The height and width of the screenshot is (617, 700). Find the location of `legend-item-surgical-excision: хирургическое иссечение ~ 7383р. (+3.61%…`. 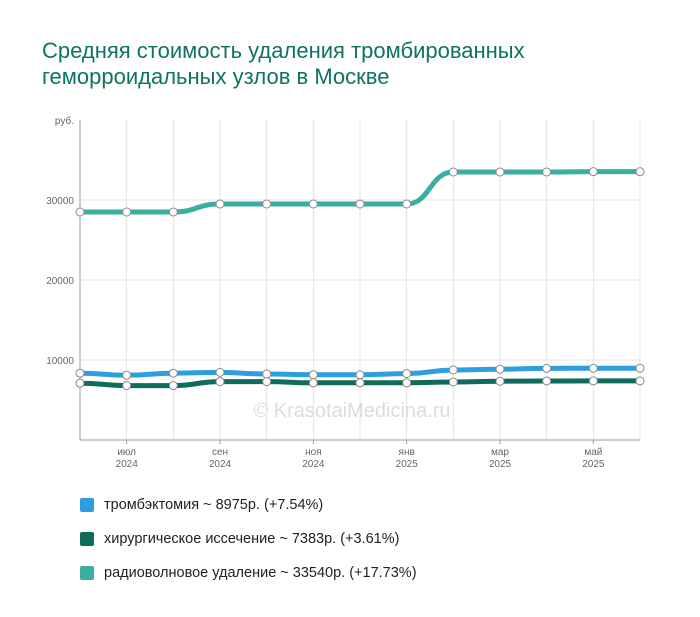

legend-item-surgical-excision: хирургическое иссечение ~ 7383р. (+3.61%… is located at coordinates (248, 539).